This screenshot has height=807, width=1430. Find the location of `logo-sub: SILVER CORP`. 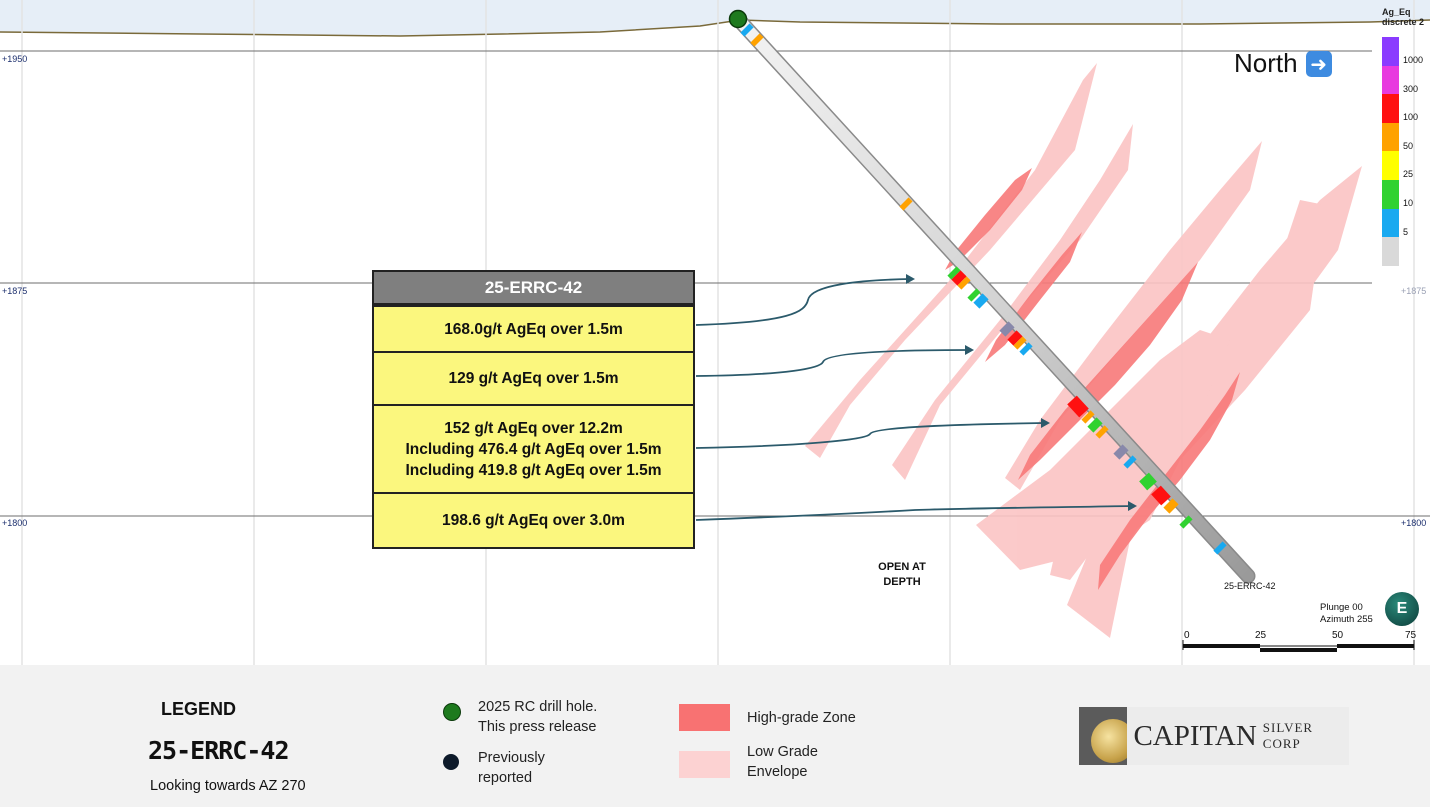

logo-sub: SILVER CORP is located at coordinates (1288, 735).